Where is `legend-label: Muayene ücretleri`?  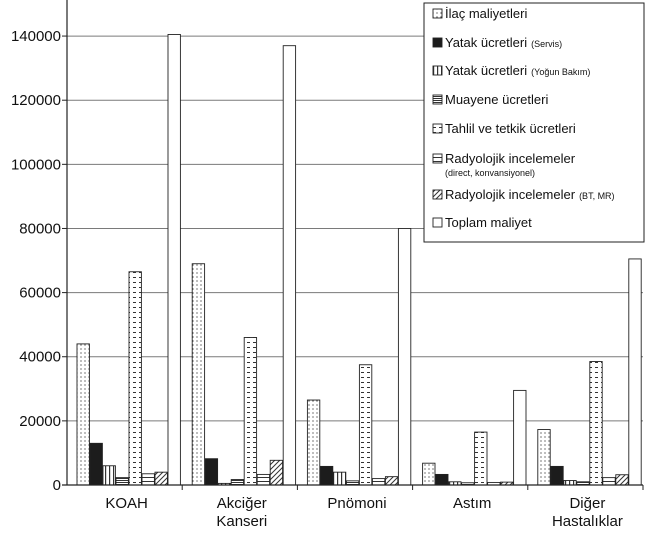
legend-label: Muayene ücretleri is located at coordinates (496, 99).